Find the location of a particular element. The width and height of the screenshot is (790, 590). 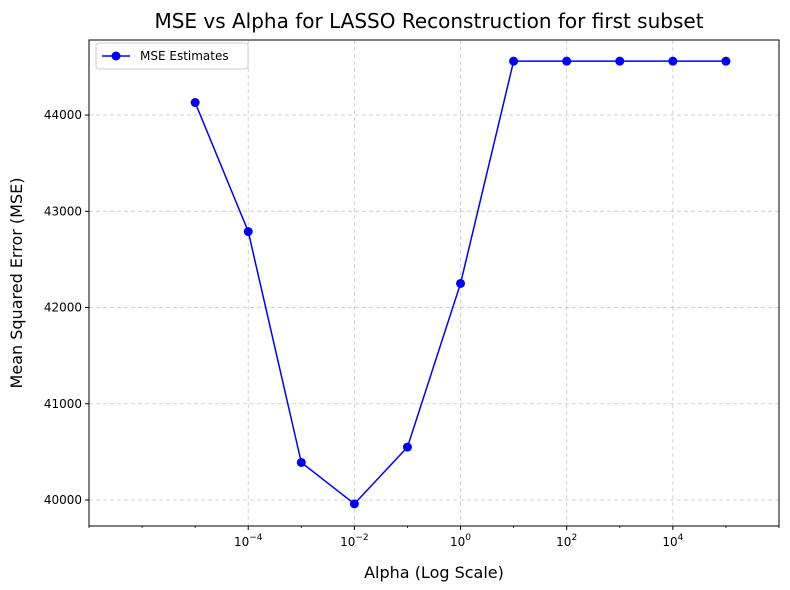

y-tick-label: 44000 is located at coordinates (63, 115).